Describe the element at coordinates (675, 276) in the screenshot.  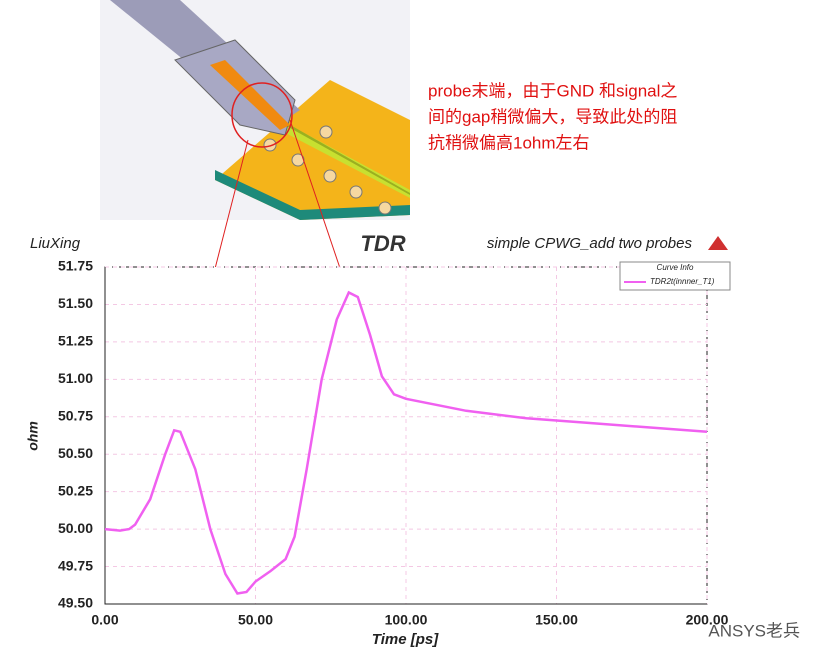
I see `legend-box` at that location.